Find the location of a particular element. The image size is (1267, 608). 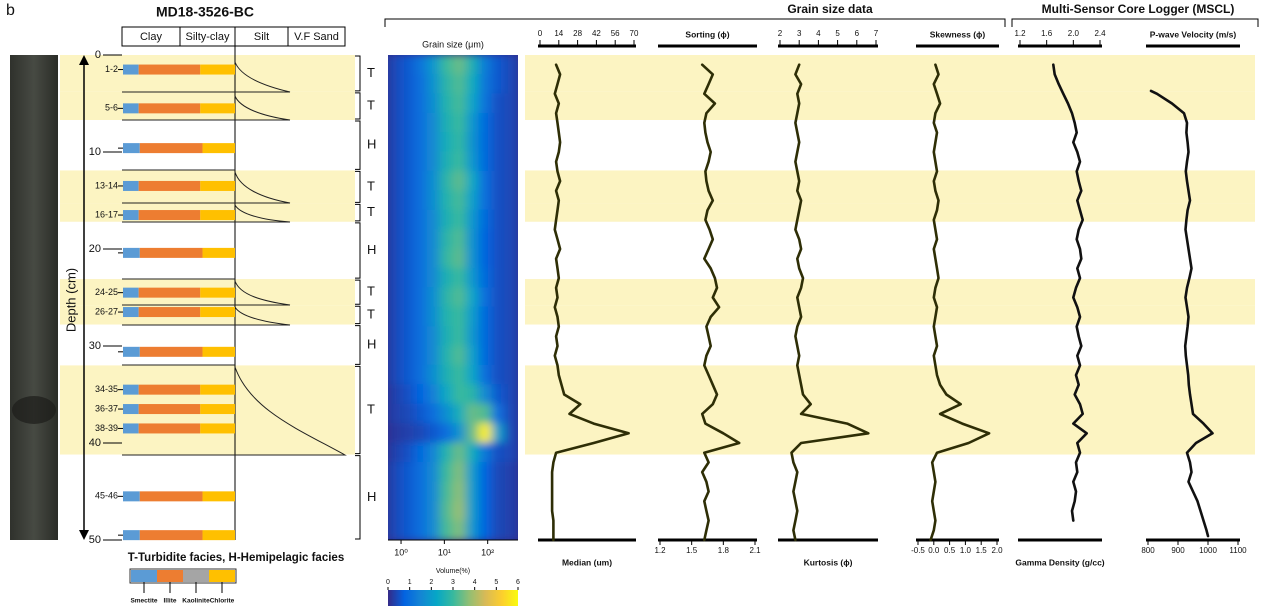

axis-title: Sorting (ϕ) is located at coordinates (707, 34).